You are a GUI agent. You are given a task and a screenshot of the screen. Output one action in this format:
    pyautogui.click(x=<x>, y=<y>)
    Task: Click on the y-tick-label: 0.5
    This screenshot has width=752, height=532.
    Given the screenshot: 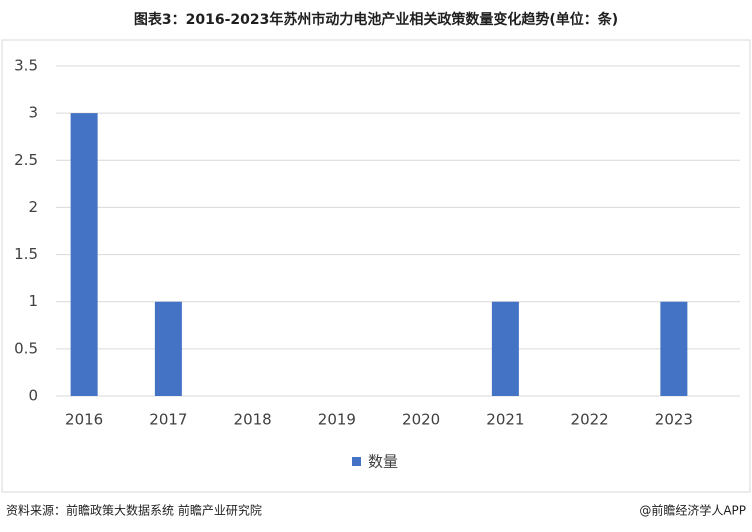 What is the action you would take?
    pyautogui.click(x=26, y=348)
    